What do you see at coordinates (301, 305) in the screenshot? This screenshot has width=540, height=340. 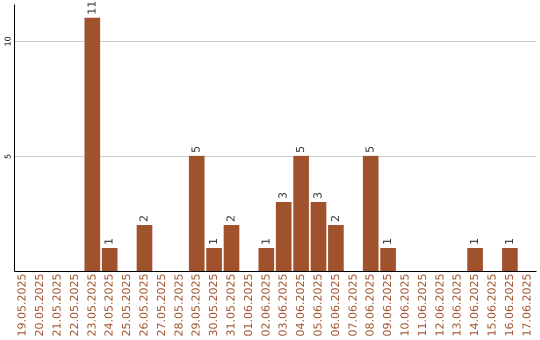 I see `x-tick-label: 04.06.2025` at bounding box center [301, 305].